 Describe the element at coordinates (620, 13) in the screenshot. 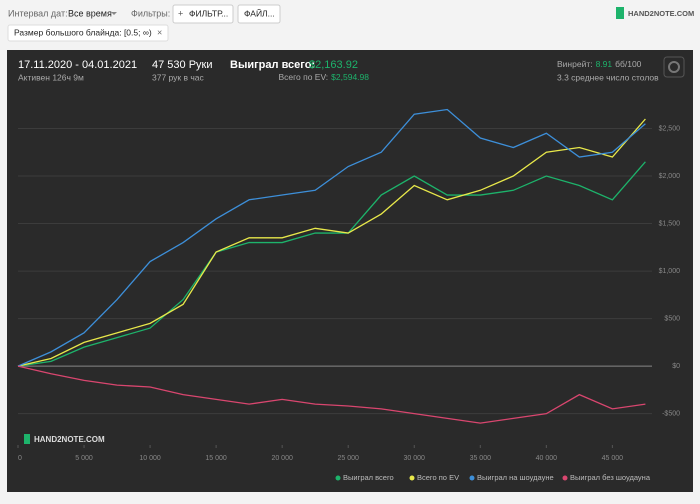

I see `logo-icon` at that location.